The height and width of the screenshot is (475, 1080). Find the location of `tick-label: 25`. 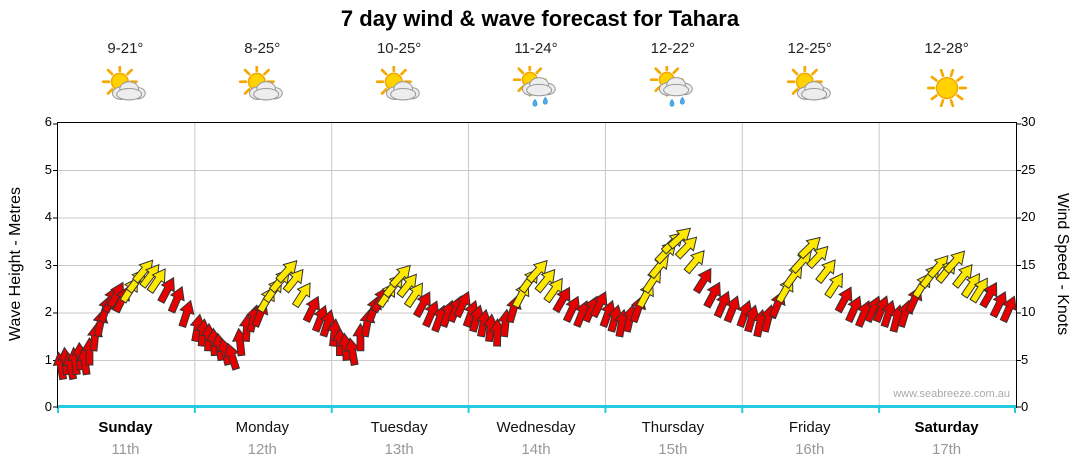

tick-label: 25 is located at coordinates (1028, 169).